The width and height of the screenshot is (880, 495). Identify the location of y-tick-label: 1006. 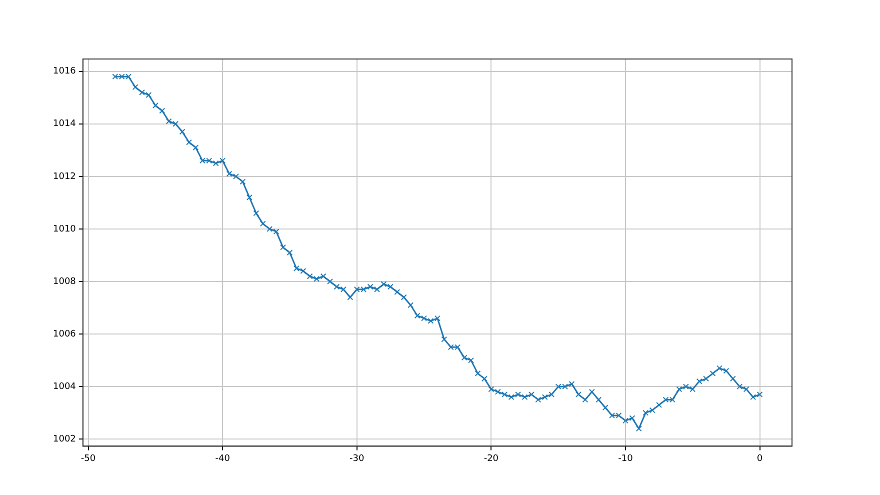
(64, 334).